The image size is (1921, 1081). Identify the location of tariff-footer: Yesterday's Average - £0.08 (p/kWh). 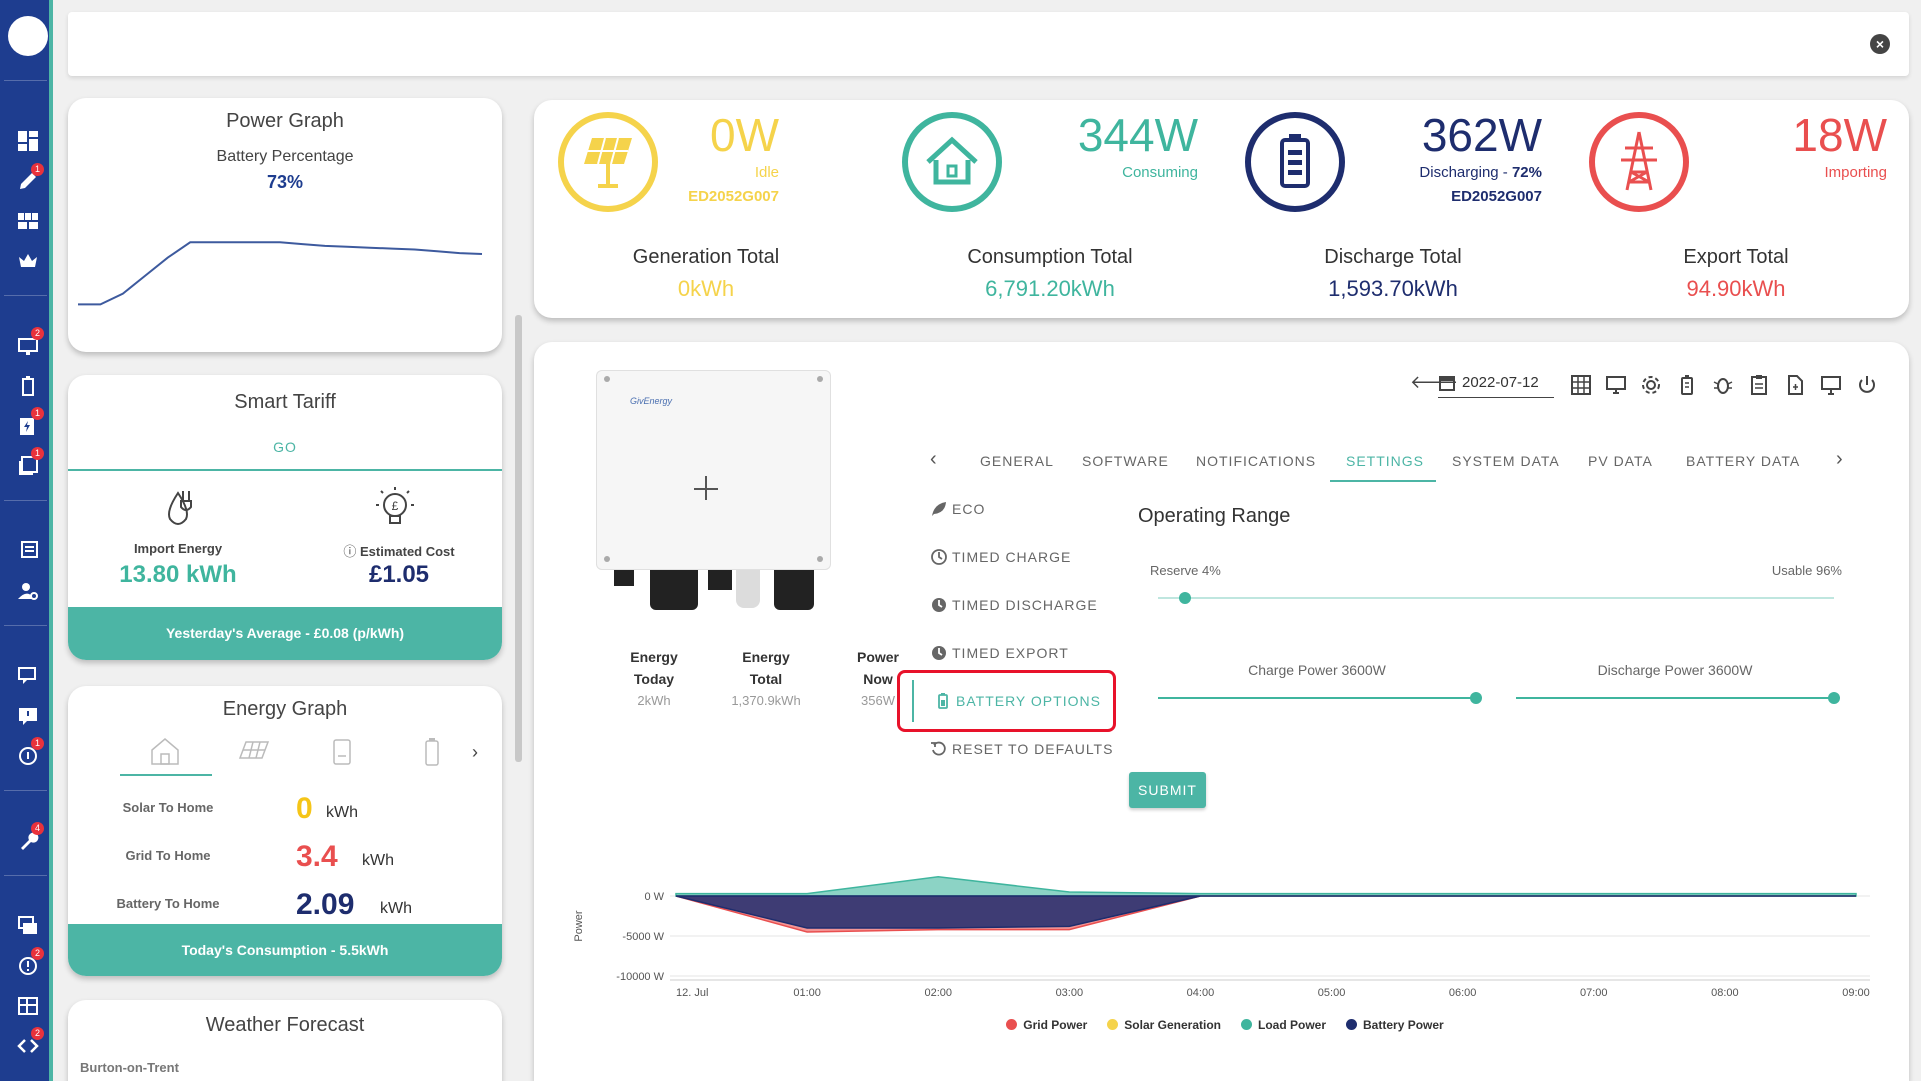
(285, 633).